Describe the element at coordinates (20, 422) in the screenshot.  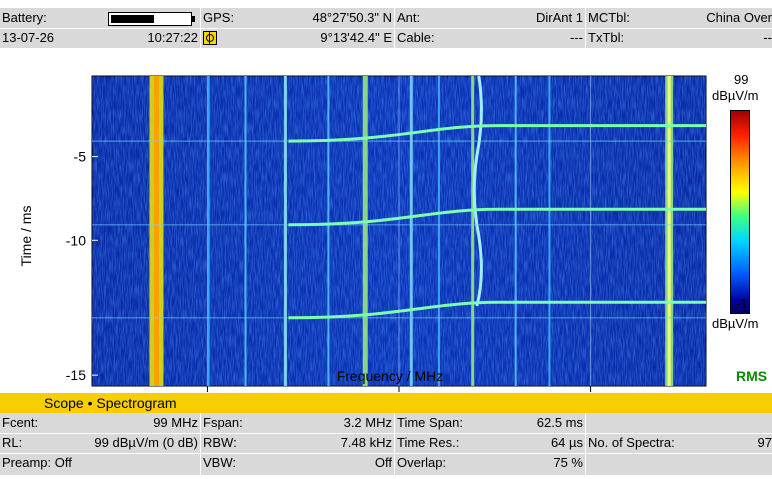
I see `fcent-label: Fcent:` at that location.